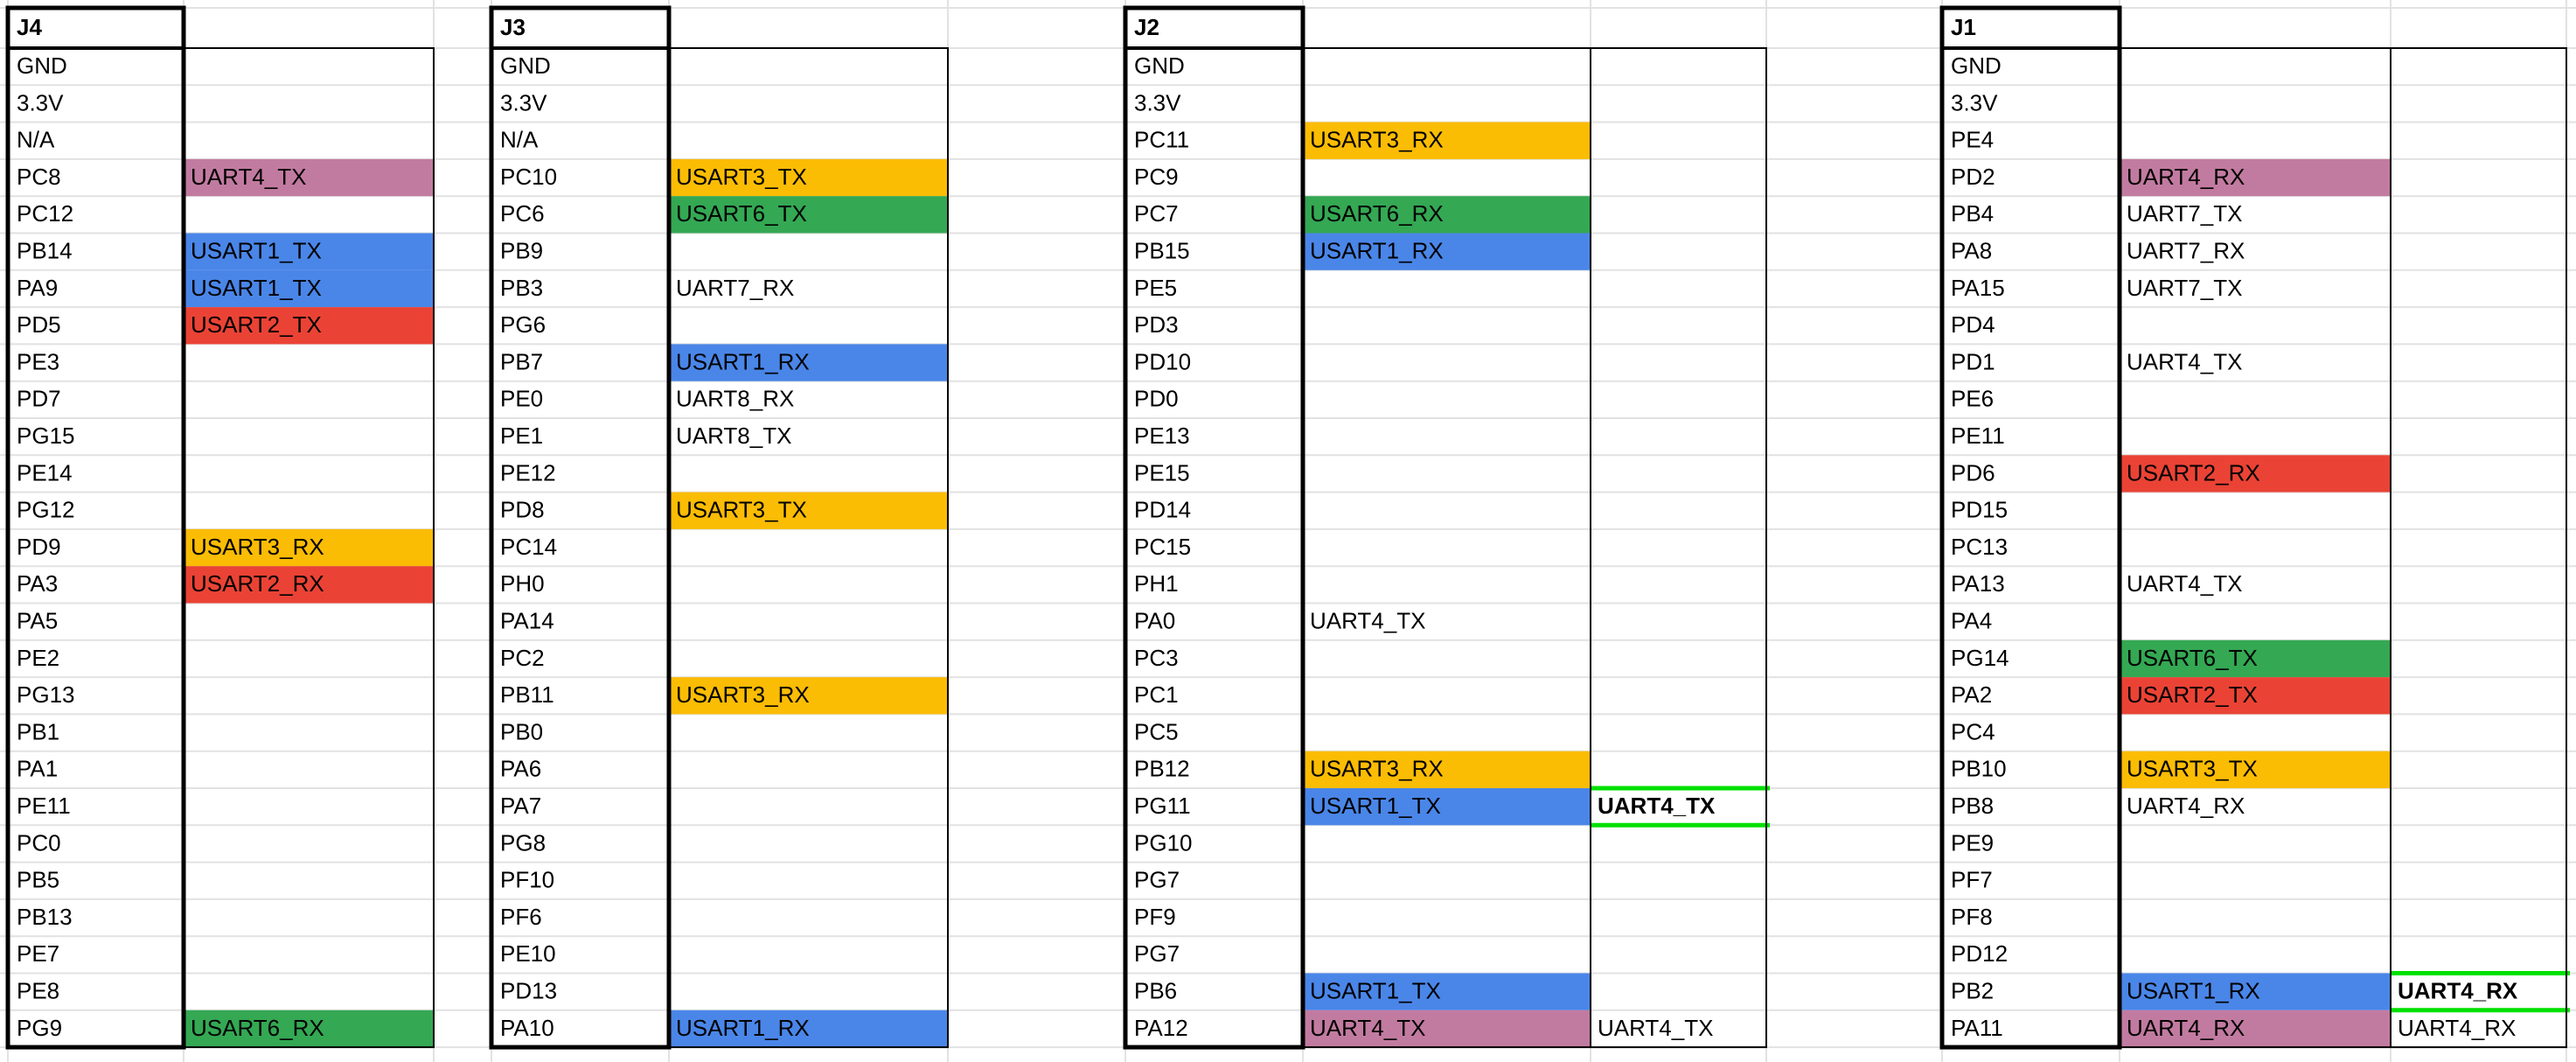 This screenshot has width=2576, height=1062. What do you see at coordinates (1972, 806) in the screenshot?
I see `pin-label: PB8` at bounding box center [1972, 806].